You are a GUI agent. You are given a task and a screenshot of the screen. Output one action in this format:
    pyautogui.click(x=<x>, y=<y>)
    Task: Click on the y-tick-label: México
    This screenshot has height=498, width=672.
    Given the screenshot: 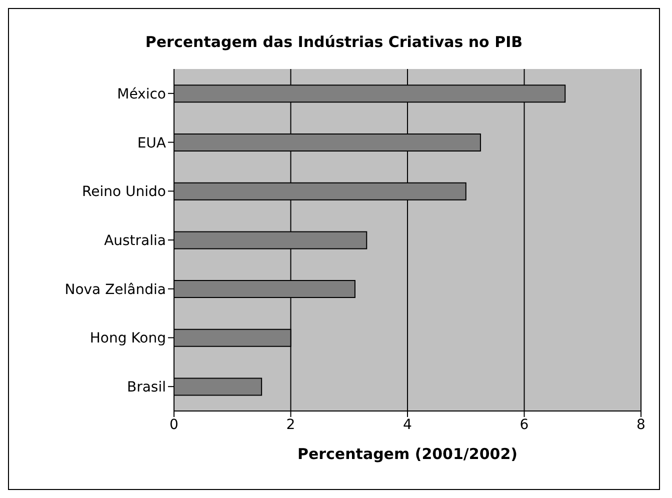 What is the action you would take?
    pyautogui.click(x=141, y=94)
    